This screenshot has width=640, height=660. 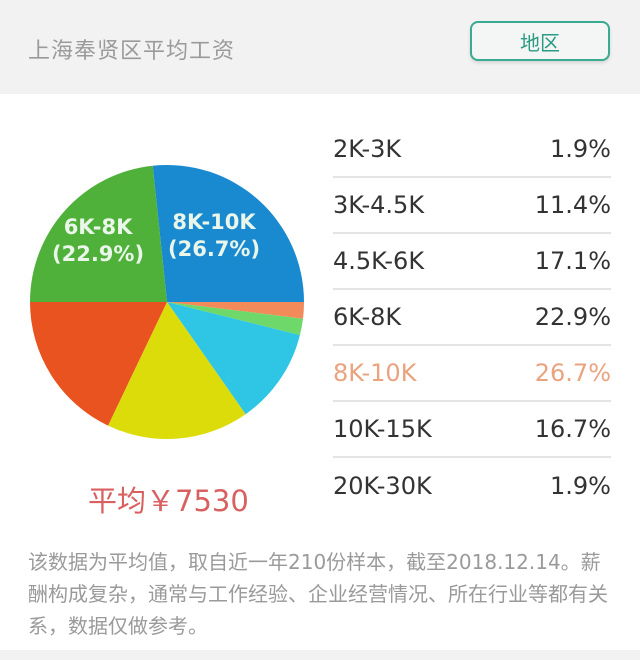 What do you see at coordinates (379, 261) in the screenshot?
I see `legend-range: 4.5K-6K` at bounding box center [379, 261].